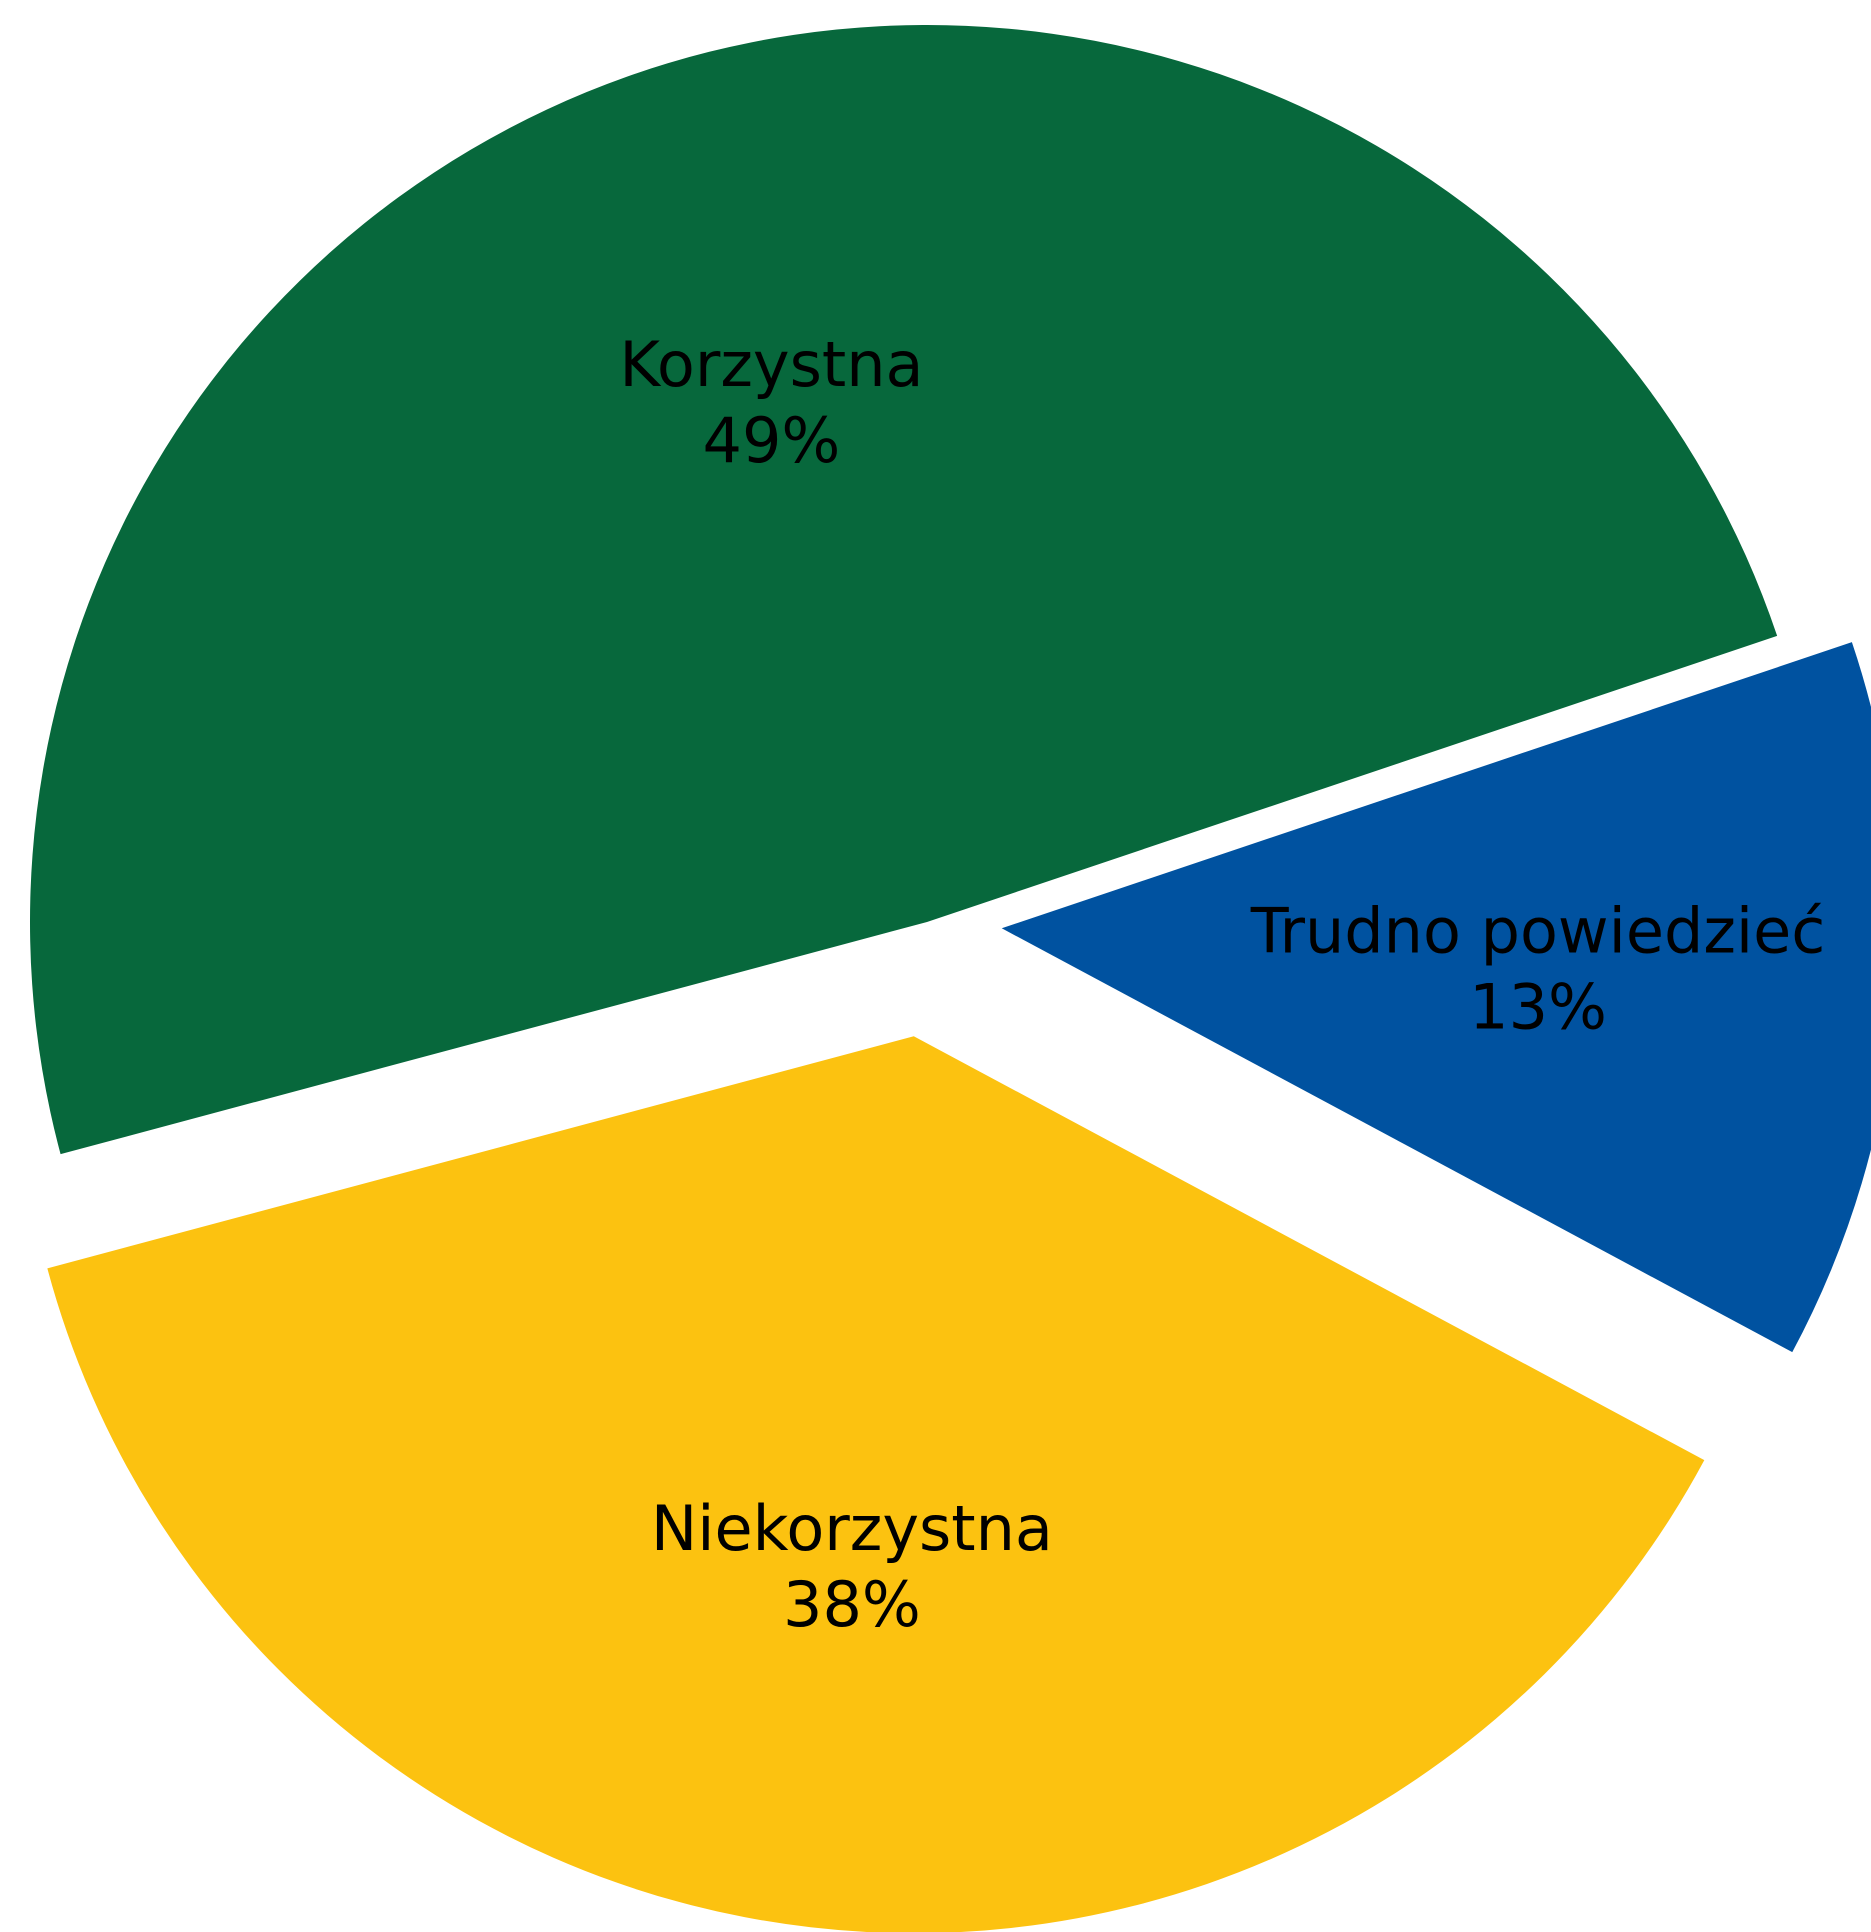 Image resolution: width=1871 pixels, height=1932 pixels. Describe the element at coordinates (1538, 930) in the screenshot. I see `slice-label: Trudno powiedzieć` at that location.